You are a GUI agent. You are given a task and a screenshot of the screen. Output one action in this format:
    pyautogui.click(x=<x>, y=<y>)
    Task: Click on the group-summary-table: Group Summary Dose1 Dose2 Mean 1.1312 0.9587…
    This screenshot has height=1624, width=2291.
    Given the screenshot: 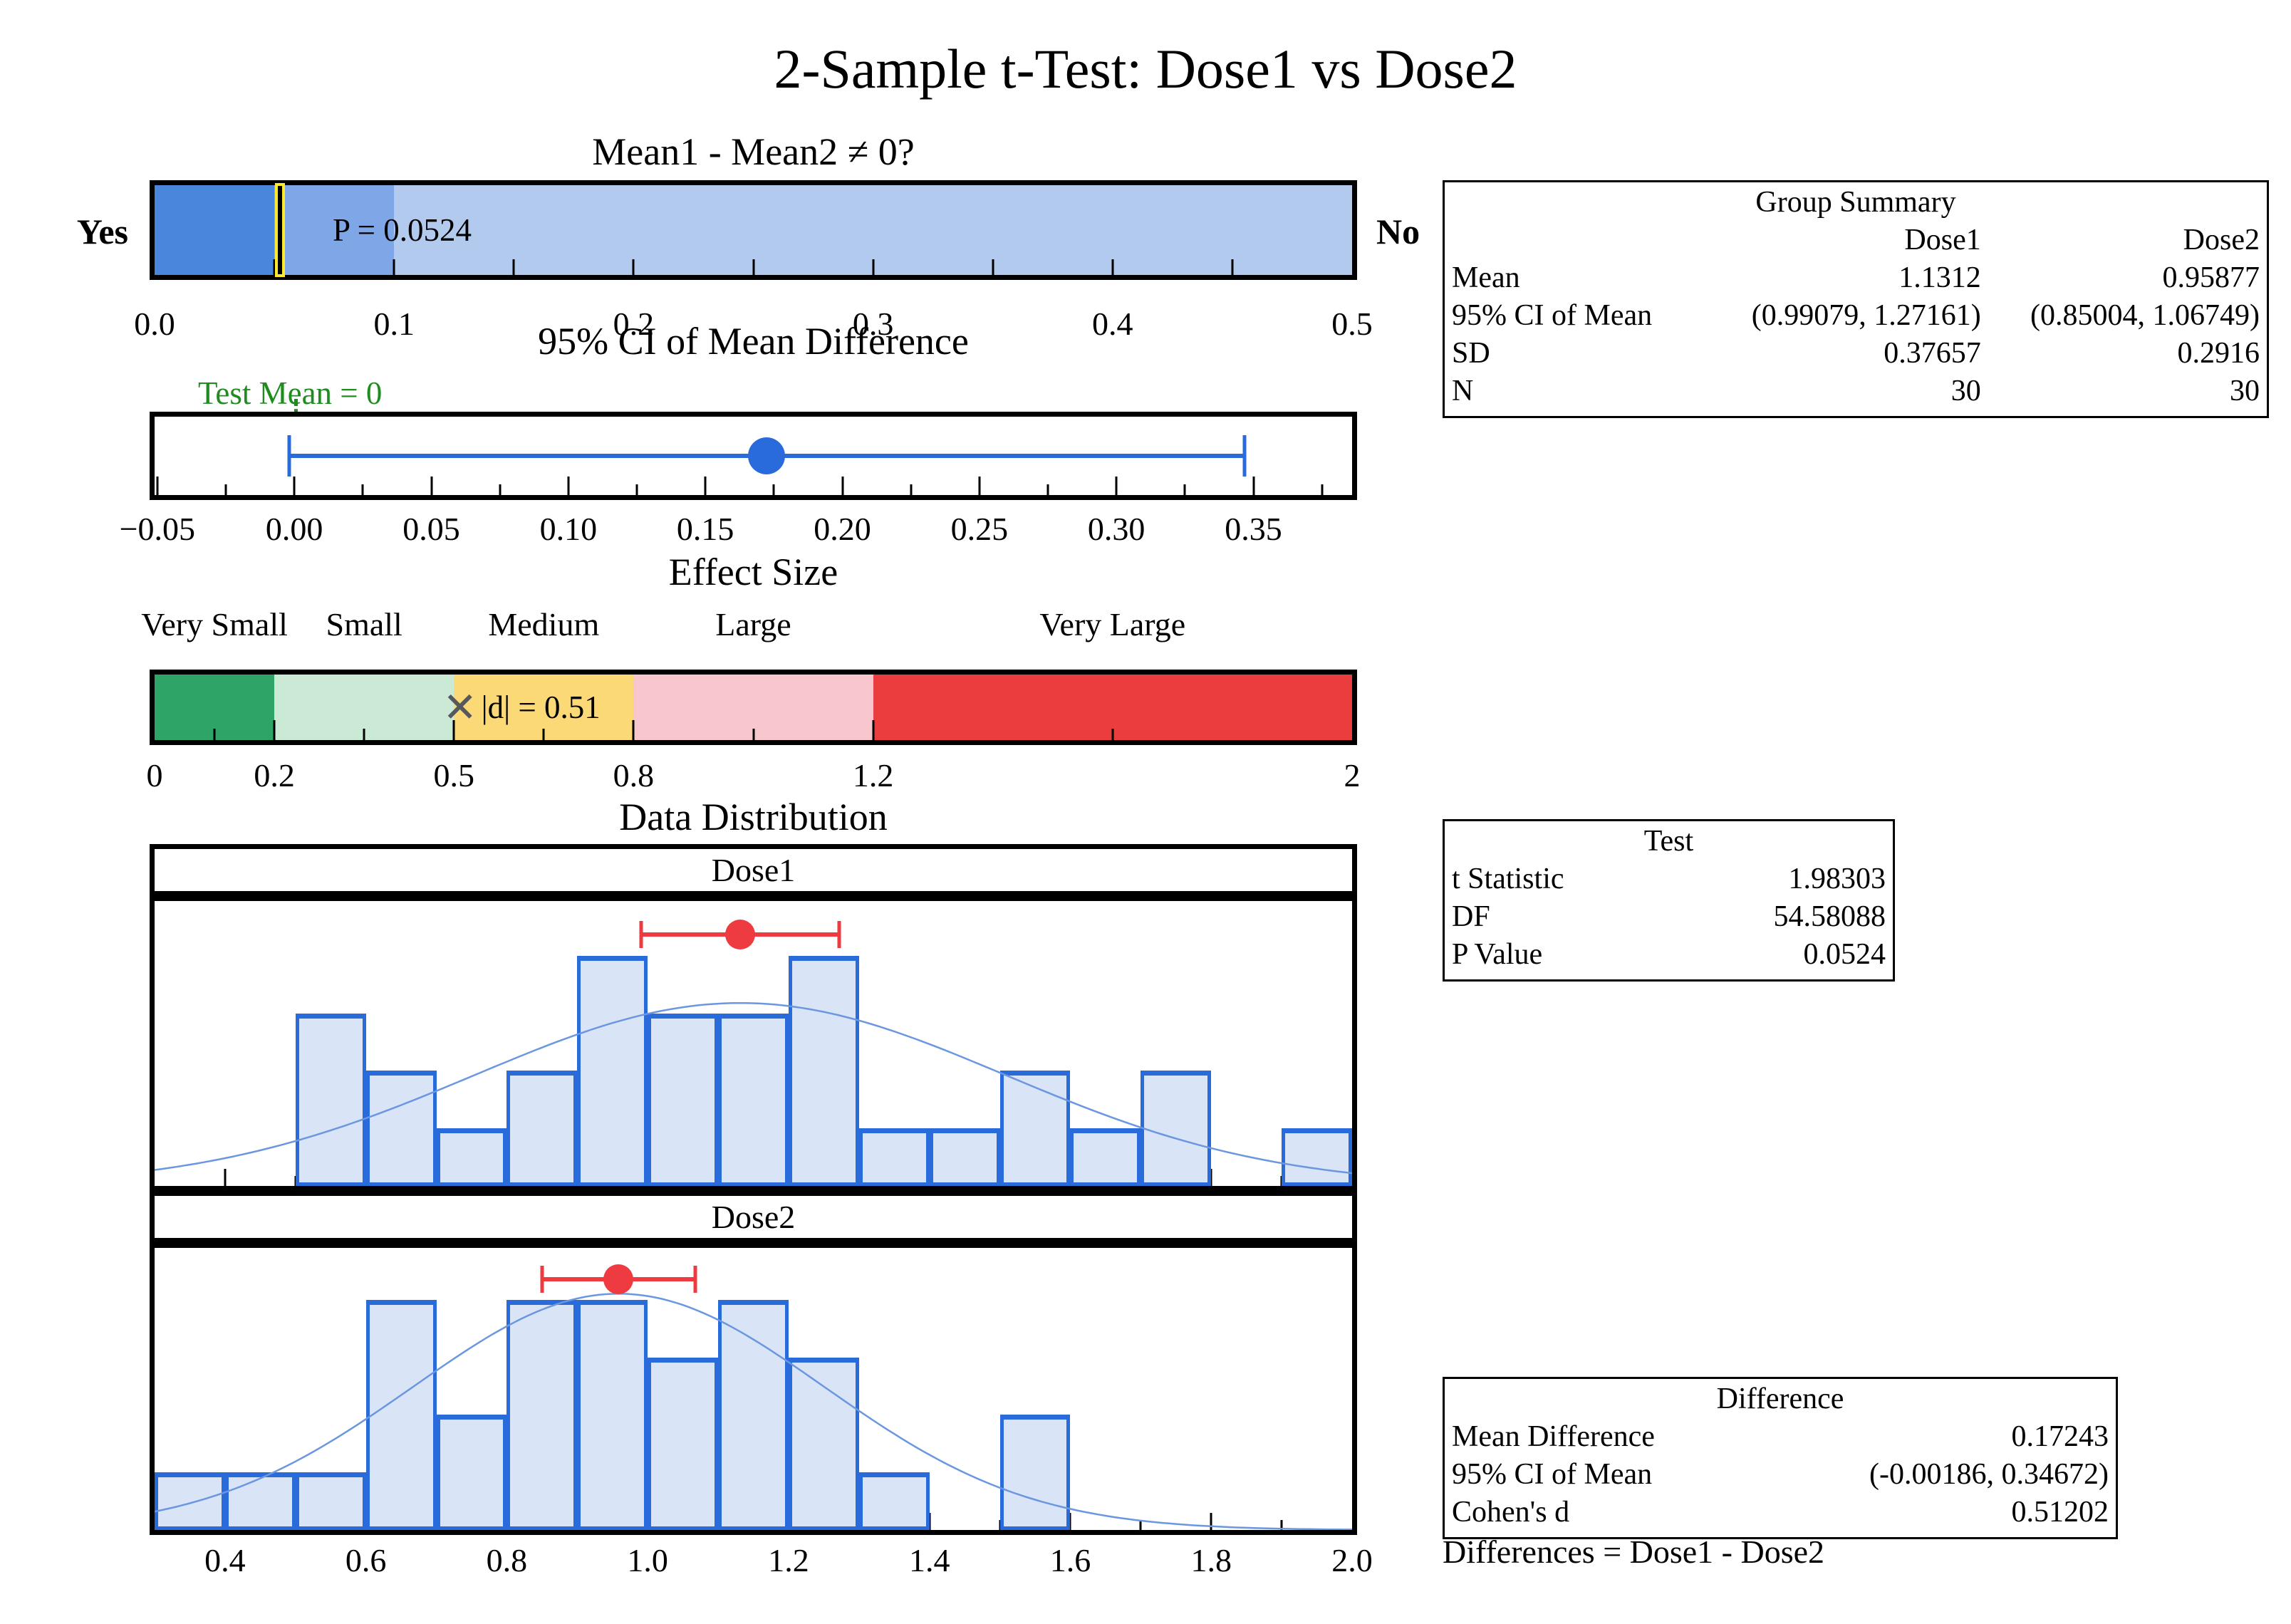 What is the action you would take?
    pyautogui.click(x=1856, y=299)
    